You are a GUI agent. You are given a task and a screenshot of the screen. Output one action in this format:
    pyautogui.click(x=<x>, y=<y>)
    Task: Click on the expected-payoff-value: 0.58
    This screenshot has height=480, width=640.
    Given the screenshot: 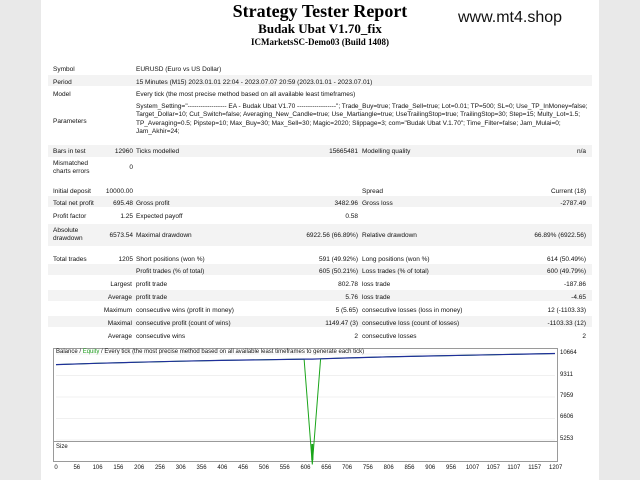 What is the action you would take?
    pyautogui.click(x=351, y=216)
    